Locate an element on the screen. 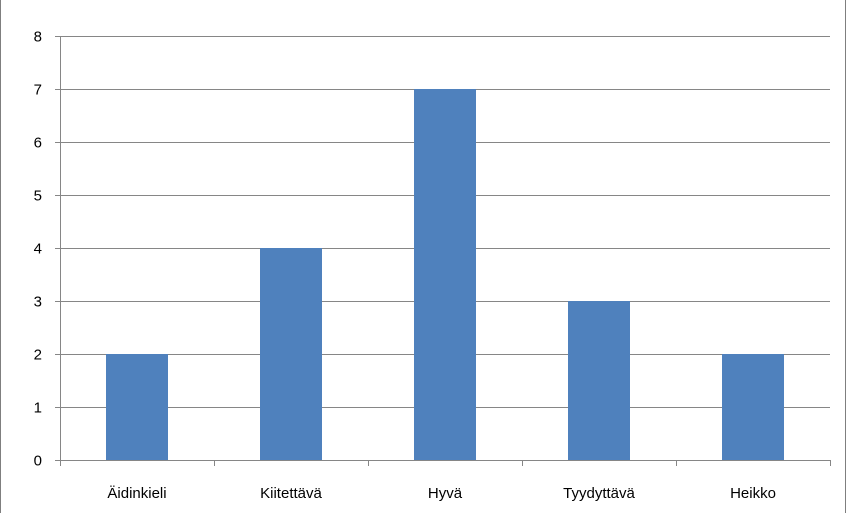 The height and width of the screenshot is (513, 846). y-tick-label-0: 0 is located at coordinates (38, 461).